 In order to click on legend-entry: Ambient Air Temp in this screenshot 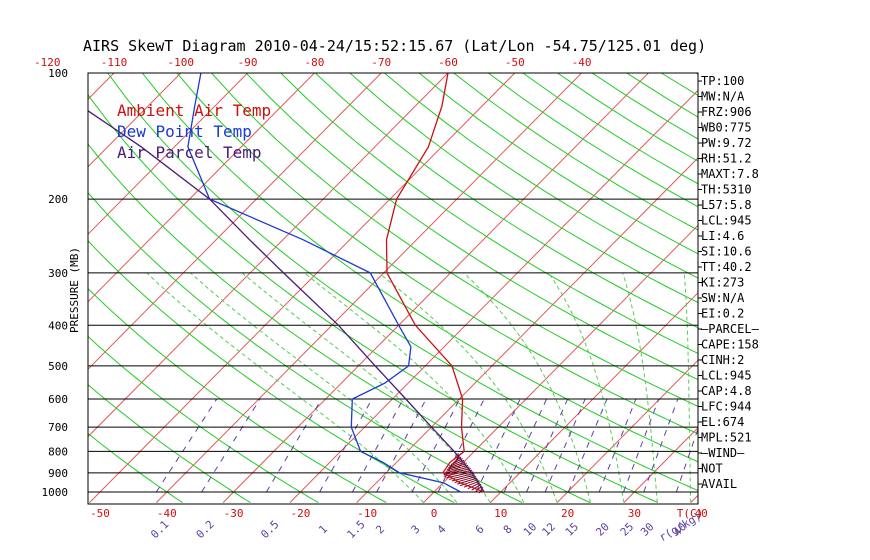, I will do `click(194, 110)`.